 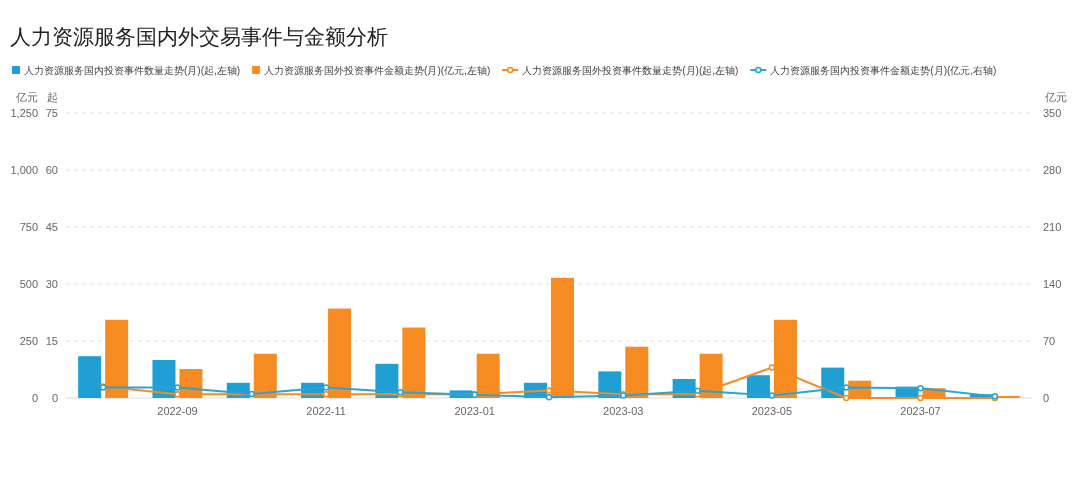 What do you see at coordinates (326, 411) in the screenshot?
I see `x-tick-label: 2022-11` at bounding box center [326, 411].